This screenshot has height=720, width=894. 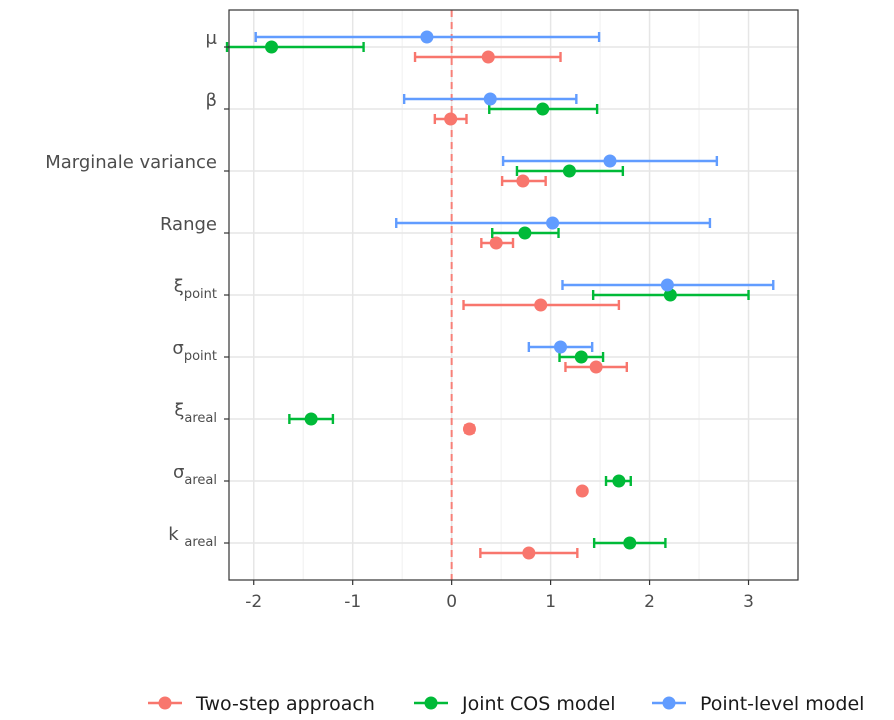 What do you see at coordinates (253, 602) in the screenshot?
I see `x-tick-label: -2` at bounding box center [253, 602].